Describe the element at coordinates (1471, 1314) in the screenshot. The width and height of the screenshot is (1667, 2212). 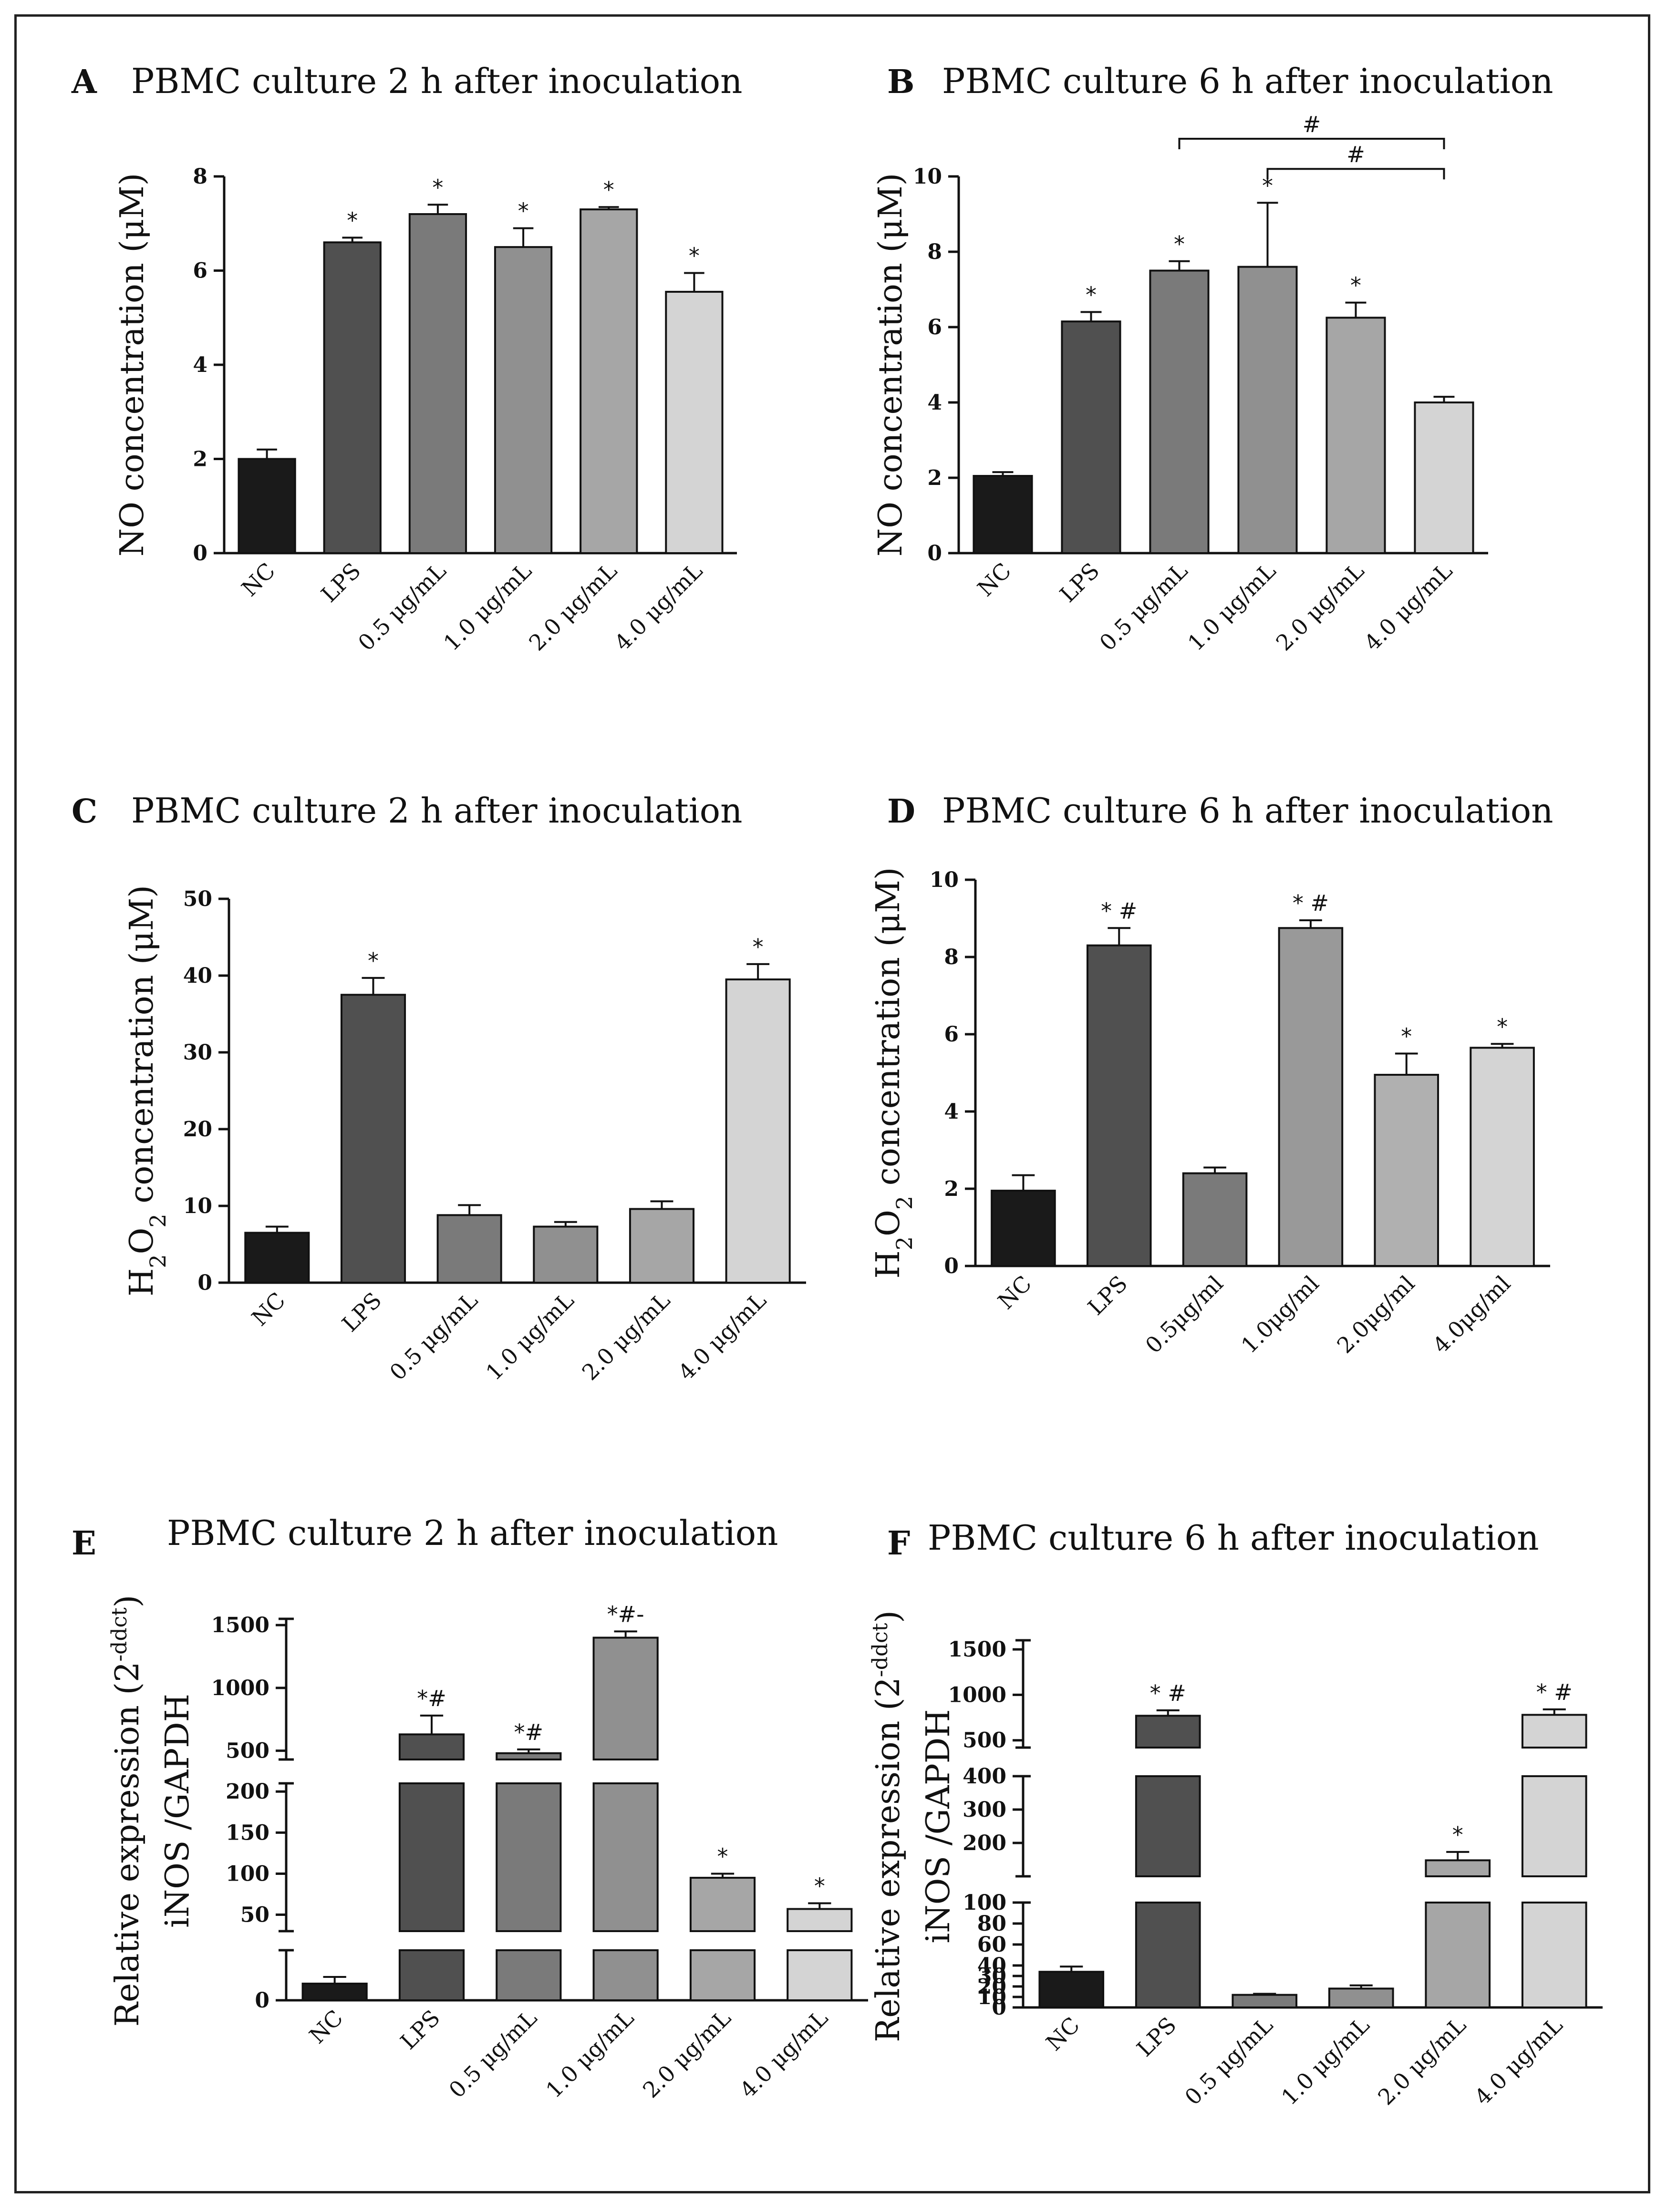
I see `x-category-label: 4.0μg/ml` at that location.